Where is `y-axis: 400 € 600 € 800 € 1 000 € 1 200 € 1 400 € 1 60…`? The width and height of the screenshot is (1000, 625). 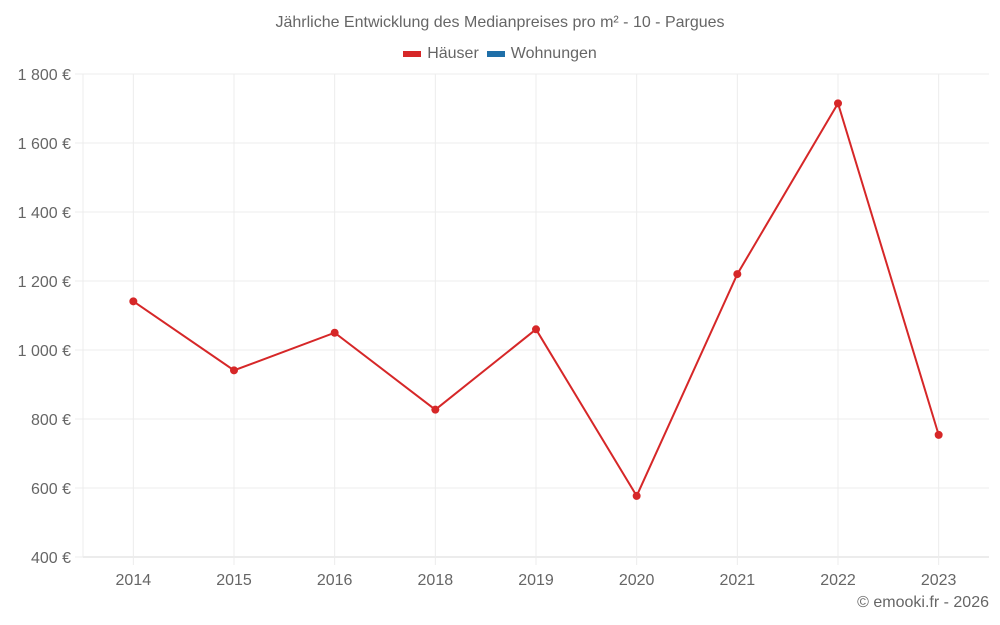 y-axis: 400 € 600 € 800 € 1 000 € 1 200 € 1 400 € 1 60… is located at coordinates (50, 317).